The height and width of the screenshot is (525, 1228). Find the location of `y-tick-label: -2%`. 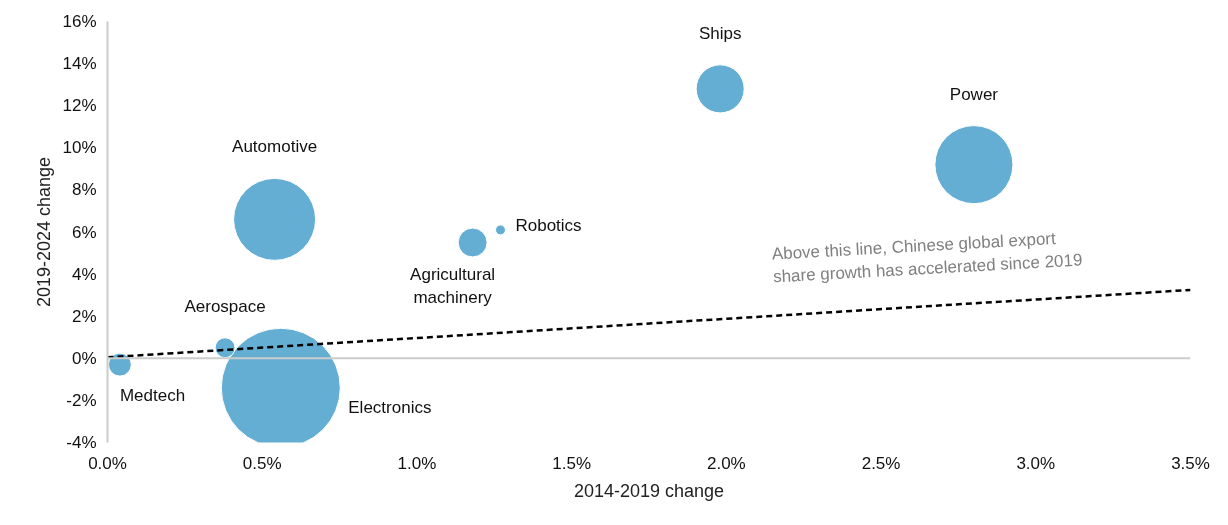

y-tick-label: -2% is located at coordinates (81, 400).